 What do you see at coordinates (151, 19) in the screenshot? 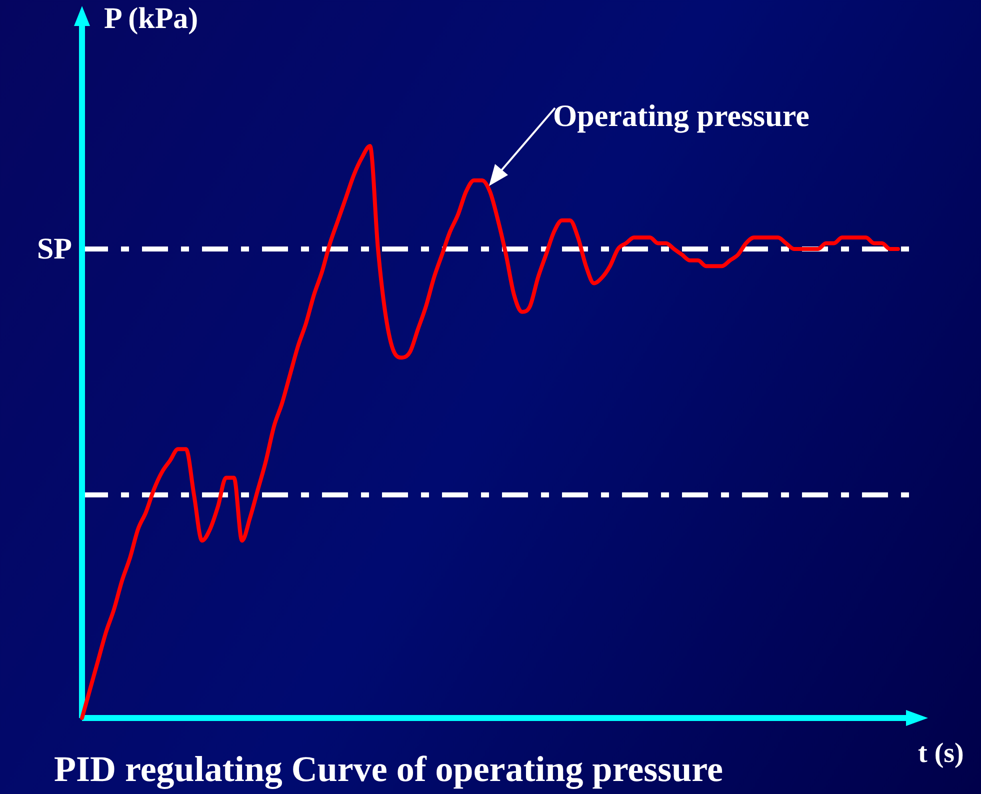
I see `y-axis-title: P (kPa)` at bounding box center [151, 19].